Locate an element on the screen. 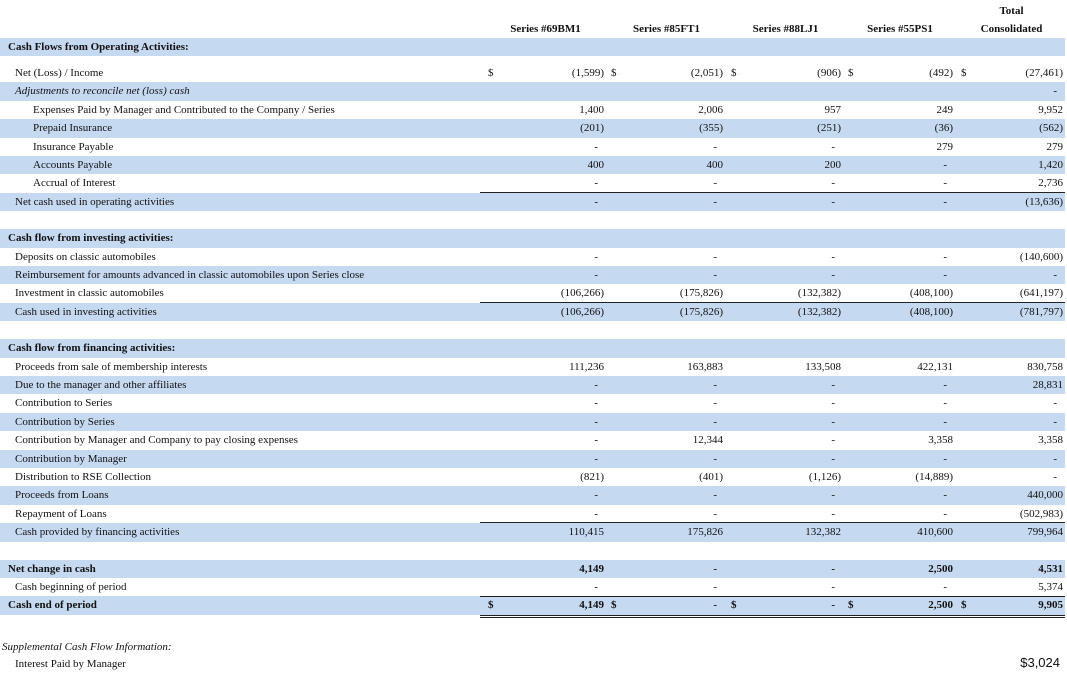  supplemental-title: Supplemental Cash Flow Information: is located at coordinates (87, 647).